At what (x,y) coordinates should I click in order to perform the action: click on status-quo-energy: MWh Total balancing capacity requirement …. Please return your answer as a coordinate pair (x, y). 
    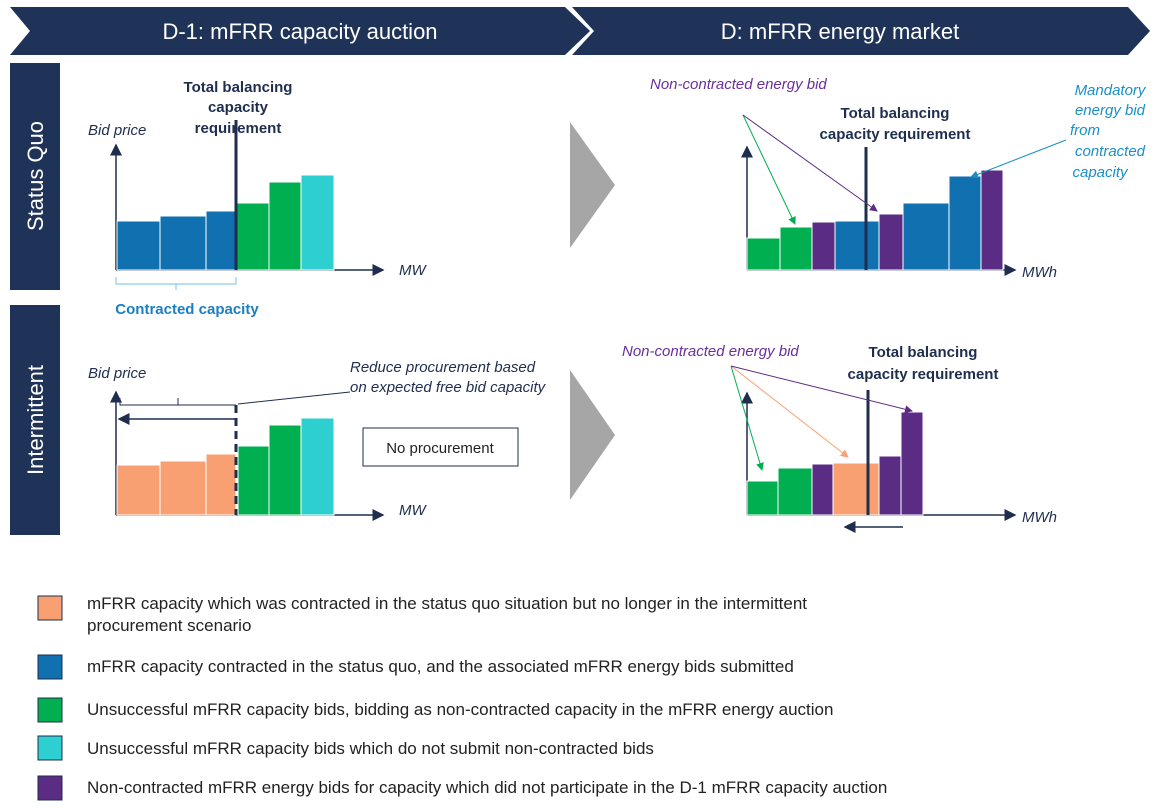
    Looking at the image, I should click on (898, 178).